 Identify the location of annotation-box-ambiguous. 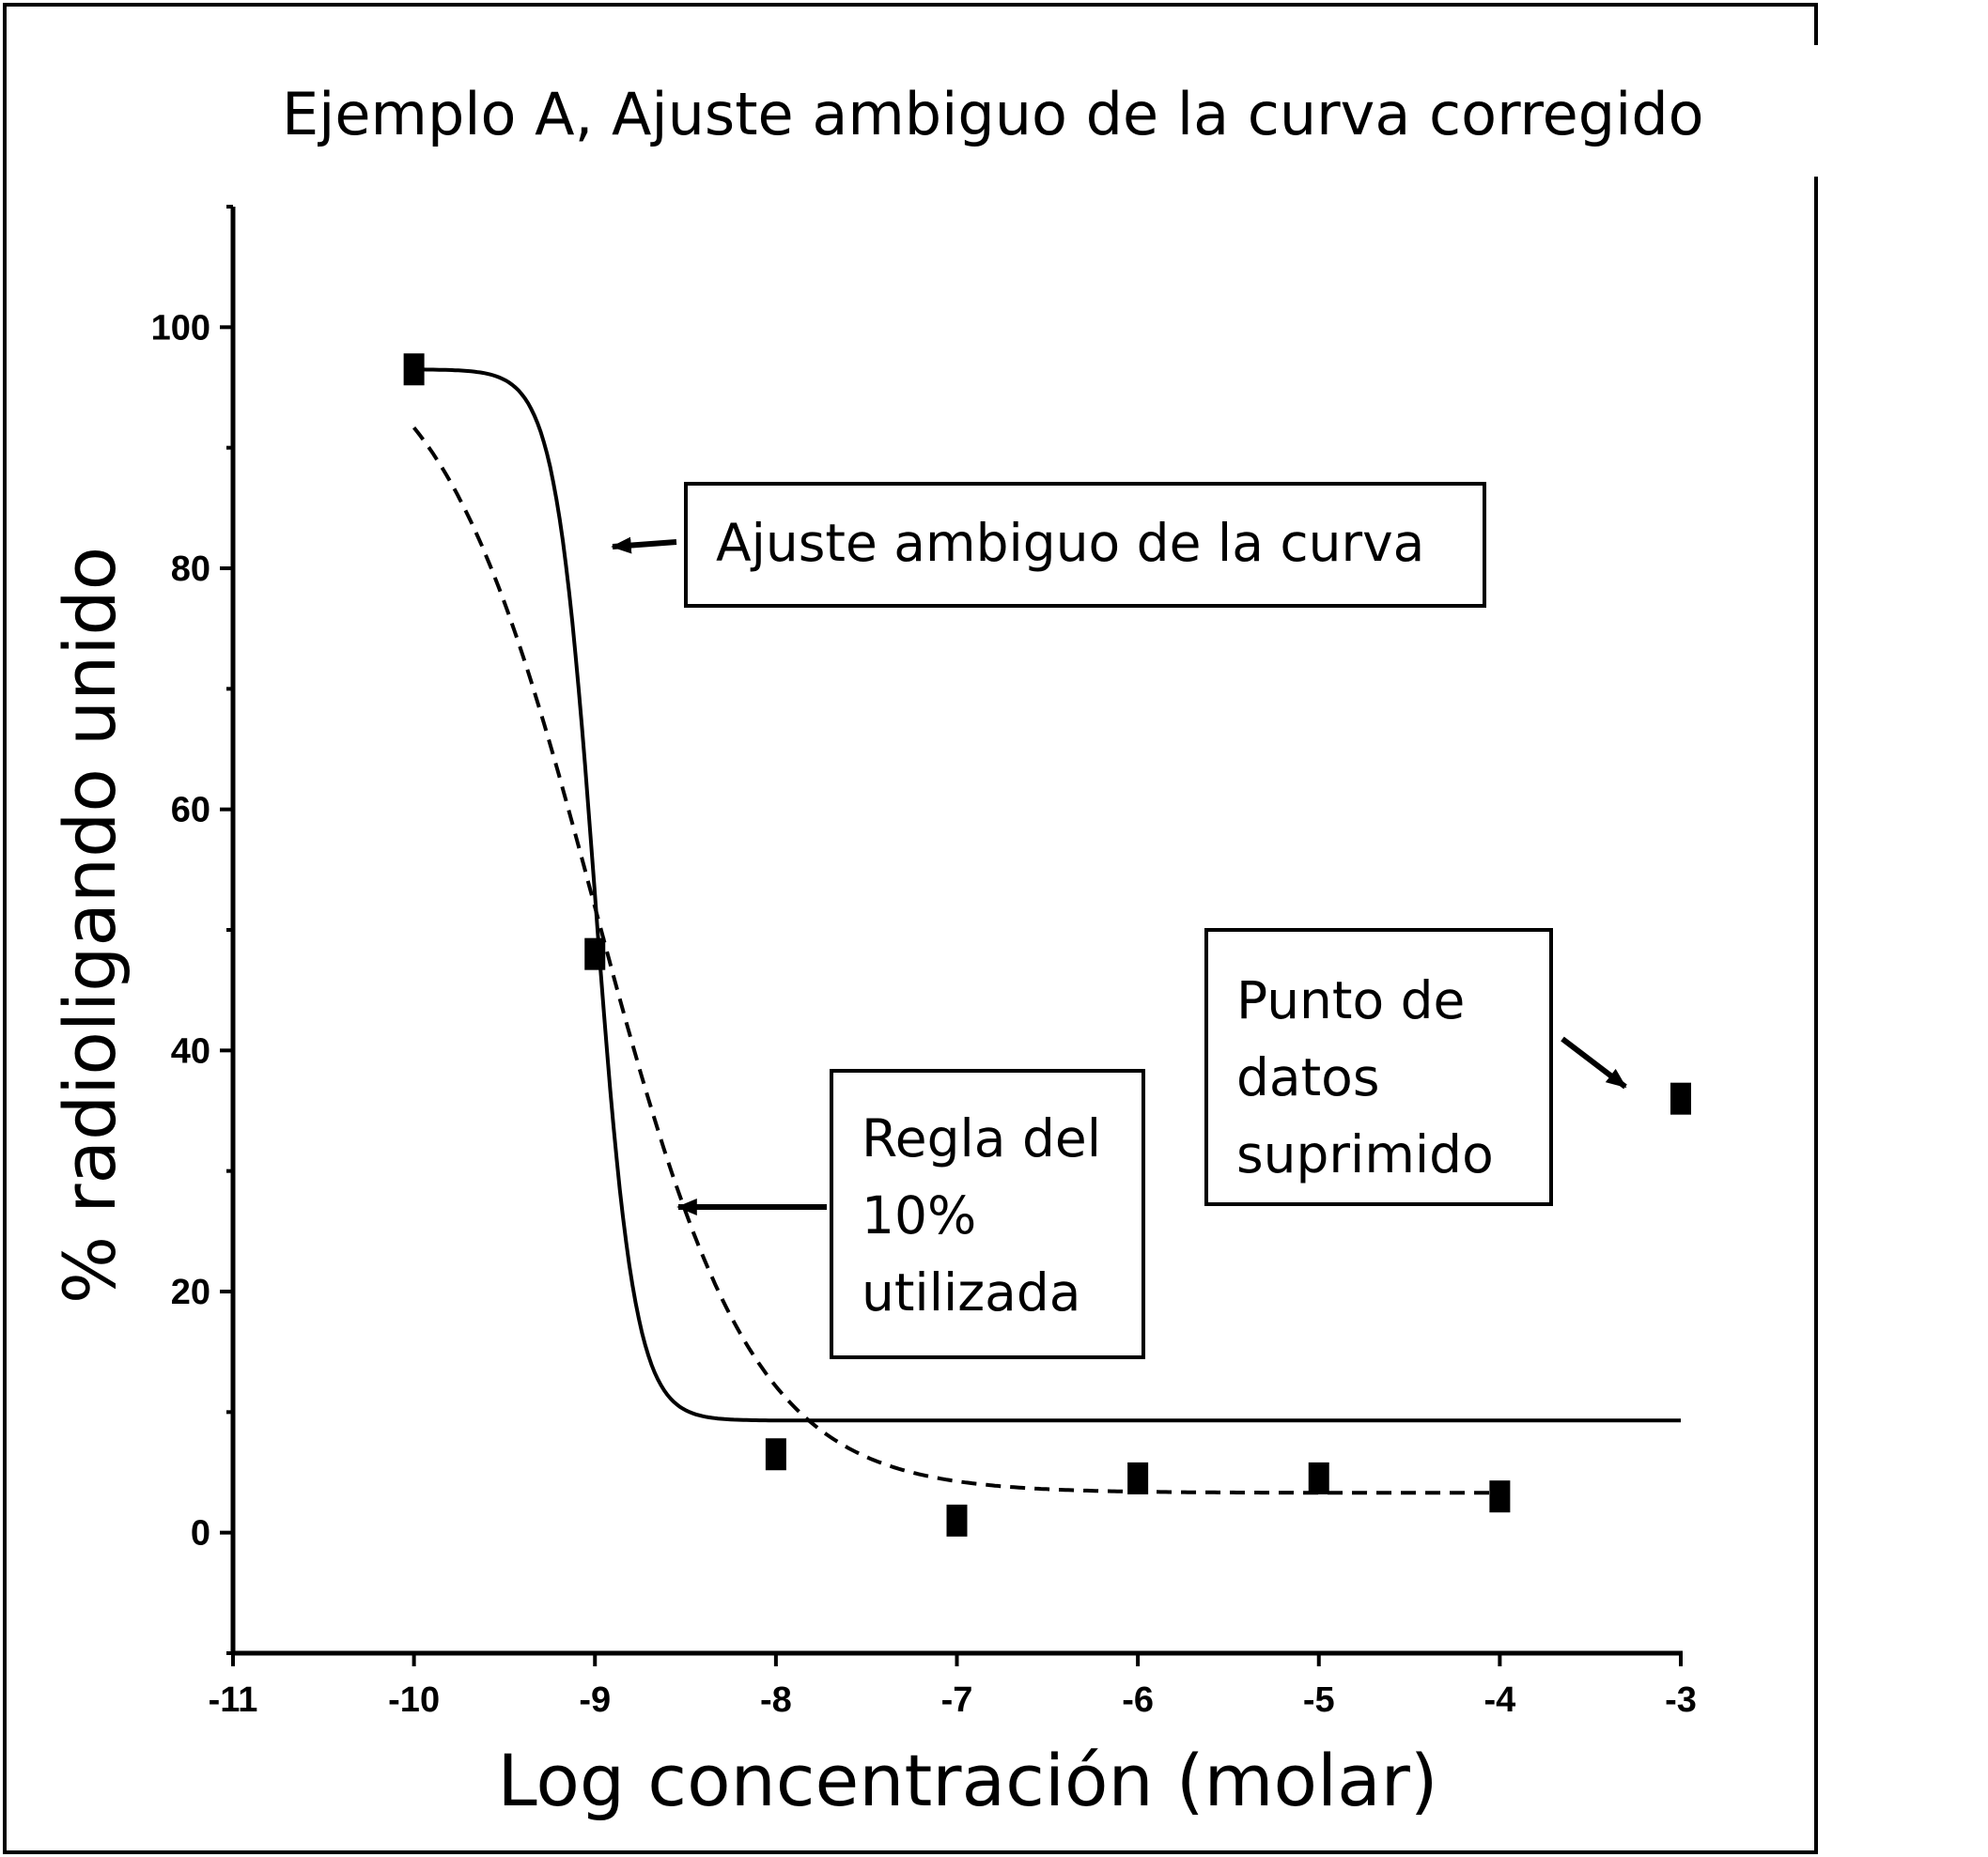
(1085, 545).